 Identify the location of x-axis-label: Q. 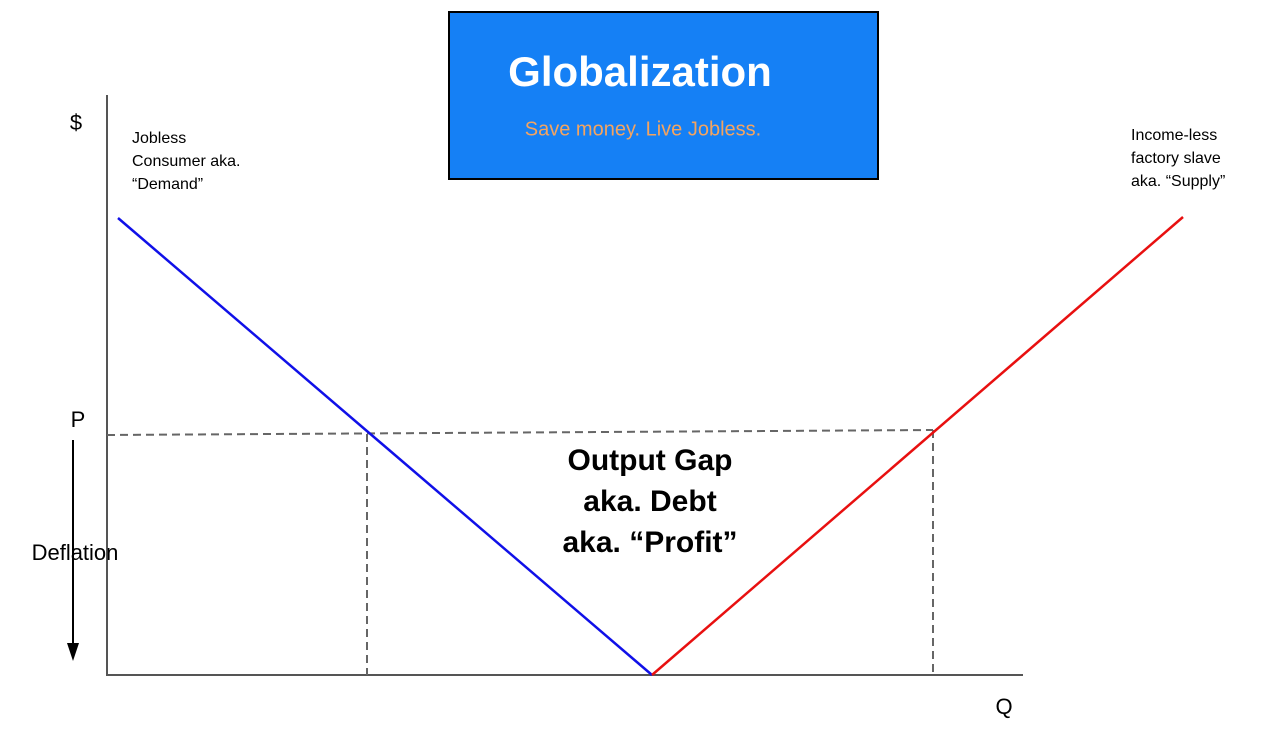
(1003, 706).